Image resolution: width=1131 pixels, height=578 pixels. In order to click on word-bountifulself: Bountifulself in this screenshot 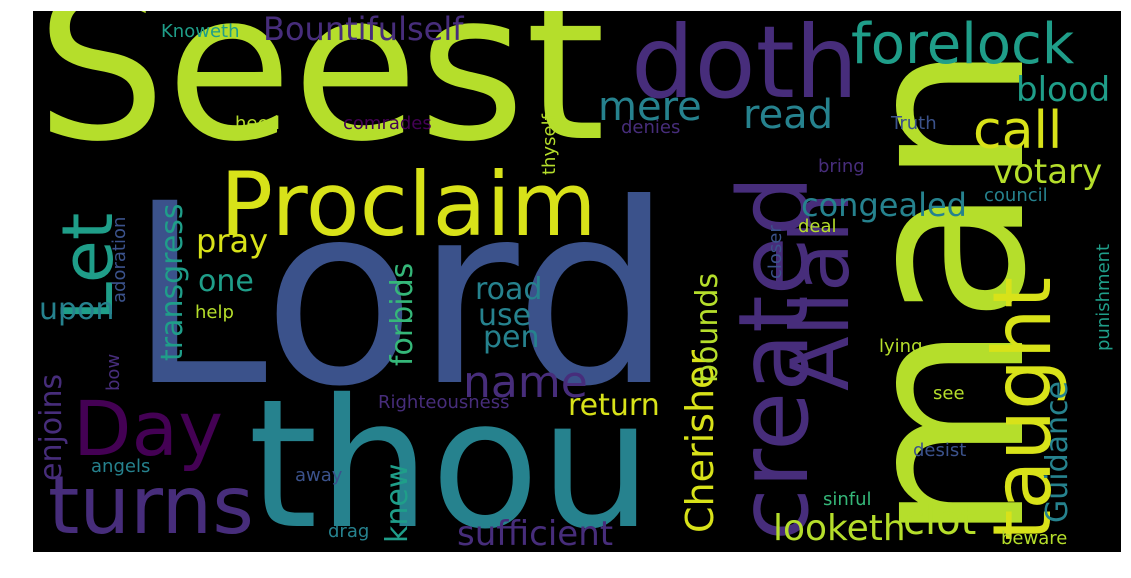, I will do `click(363, 29)`.